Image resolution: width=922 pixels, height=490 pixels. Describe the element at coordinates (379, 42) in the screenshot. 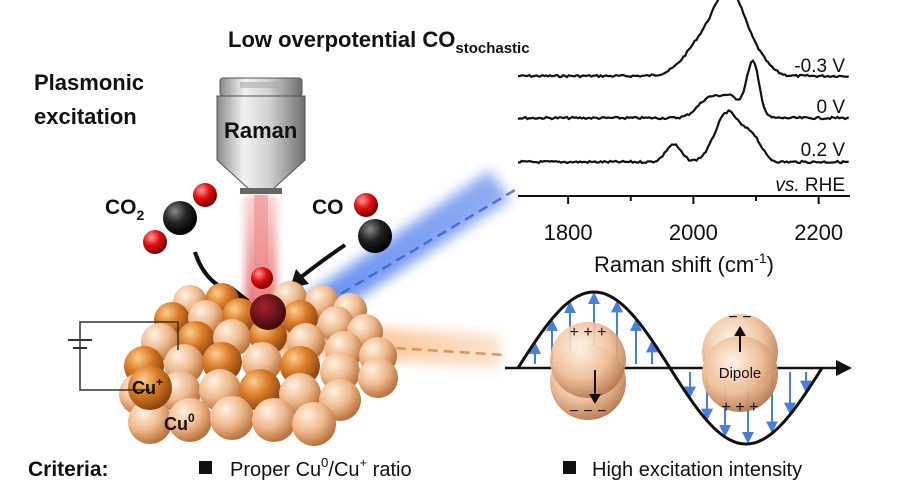

I see `figure-title: Low overpotential COstochastic` at that location.